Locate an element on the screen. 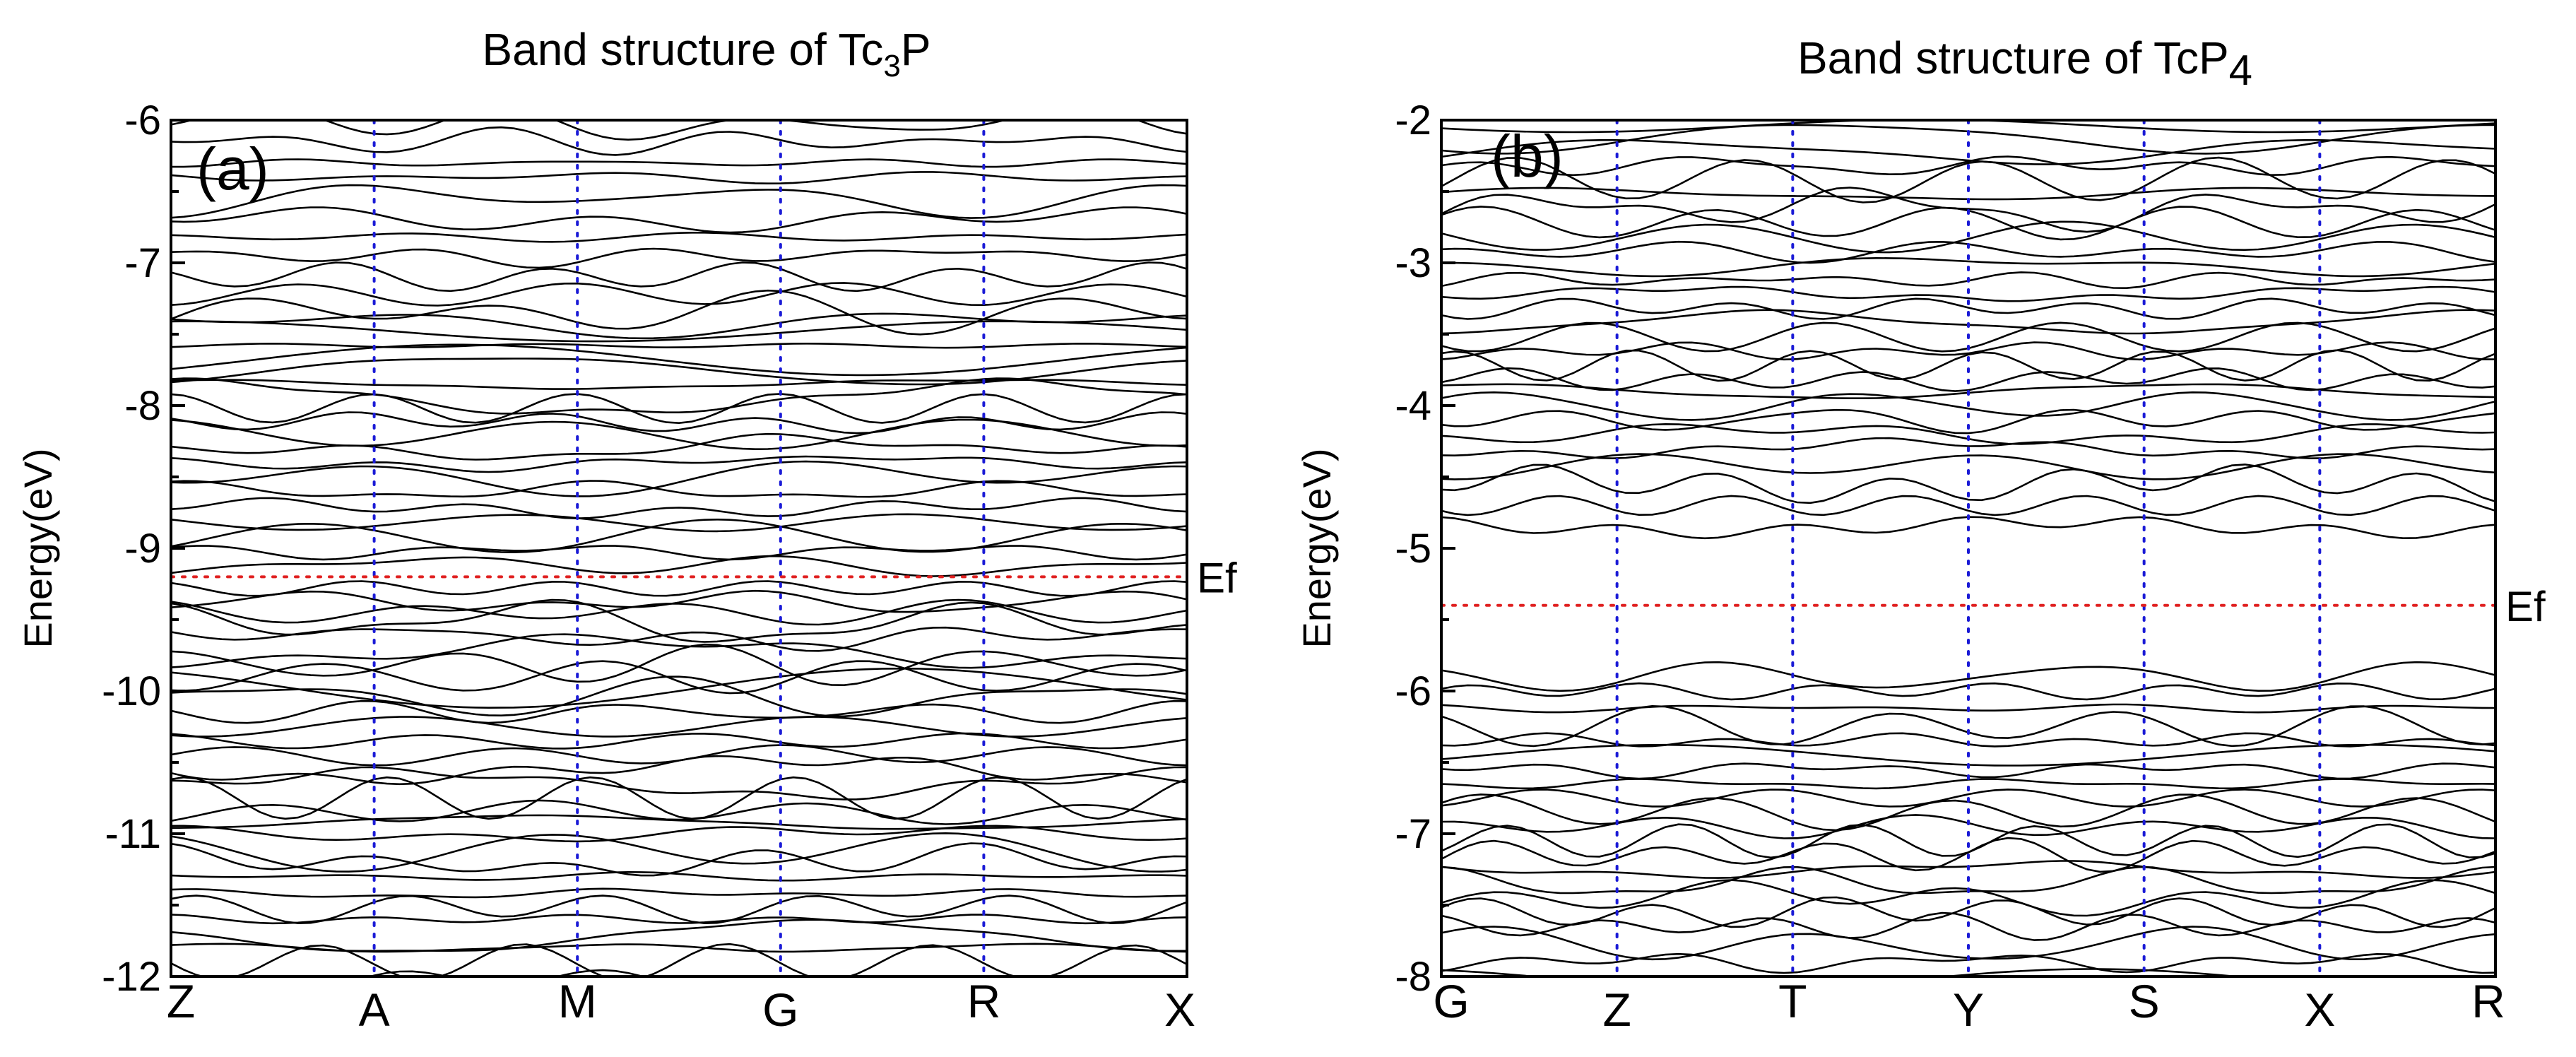 This screenshot has height=1057, width=2576. panel-b-y-axis-label: Energy(eV) is located at coordinates (1316, 548).